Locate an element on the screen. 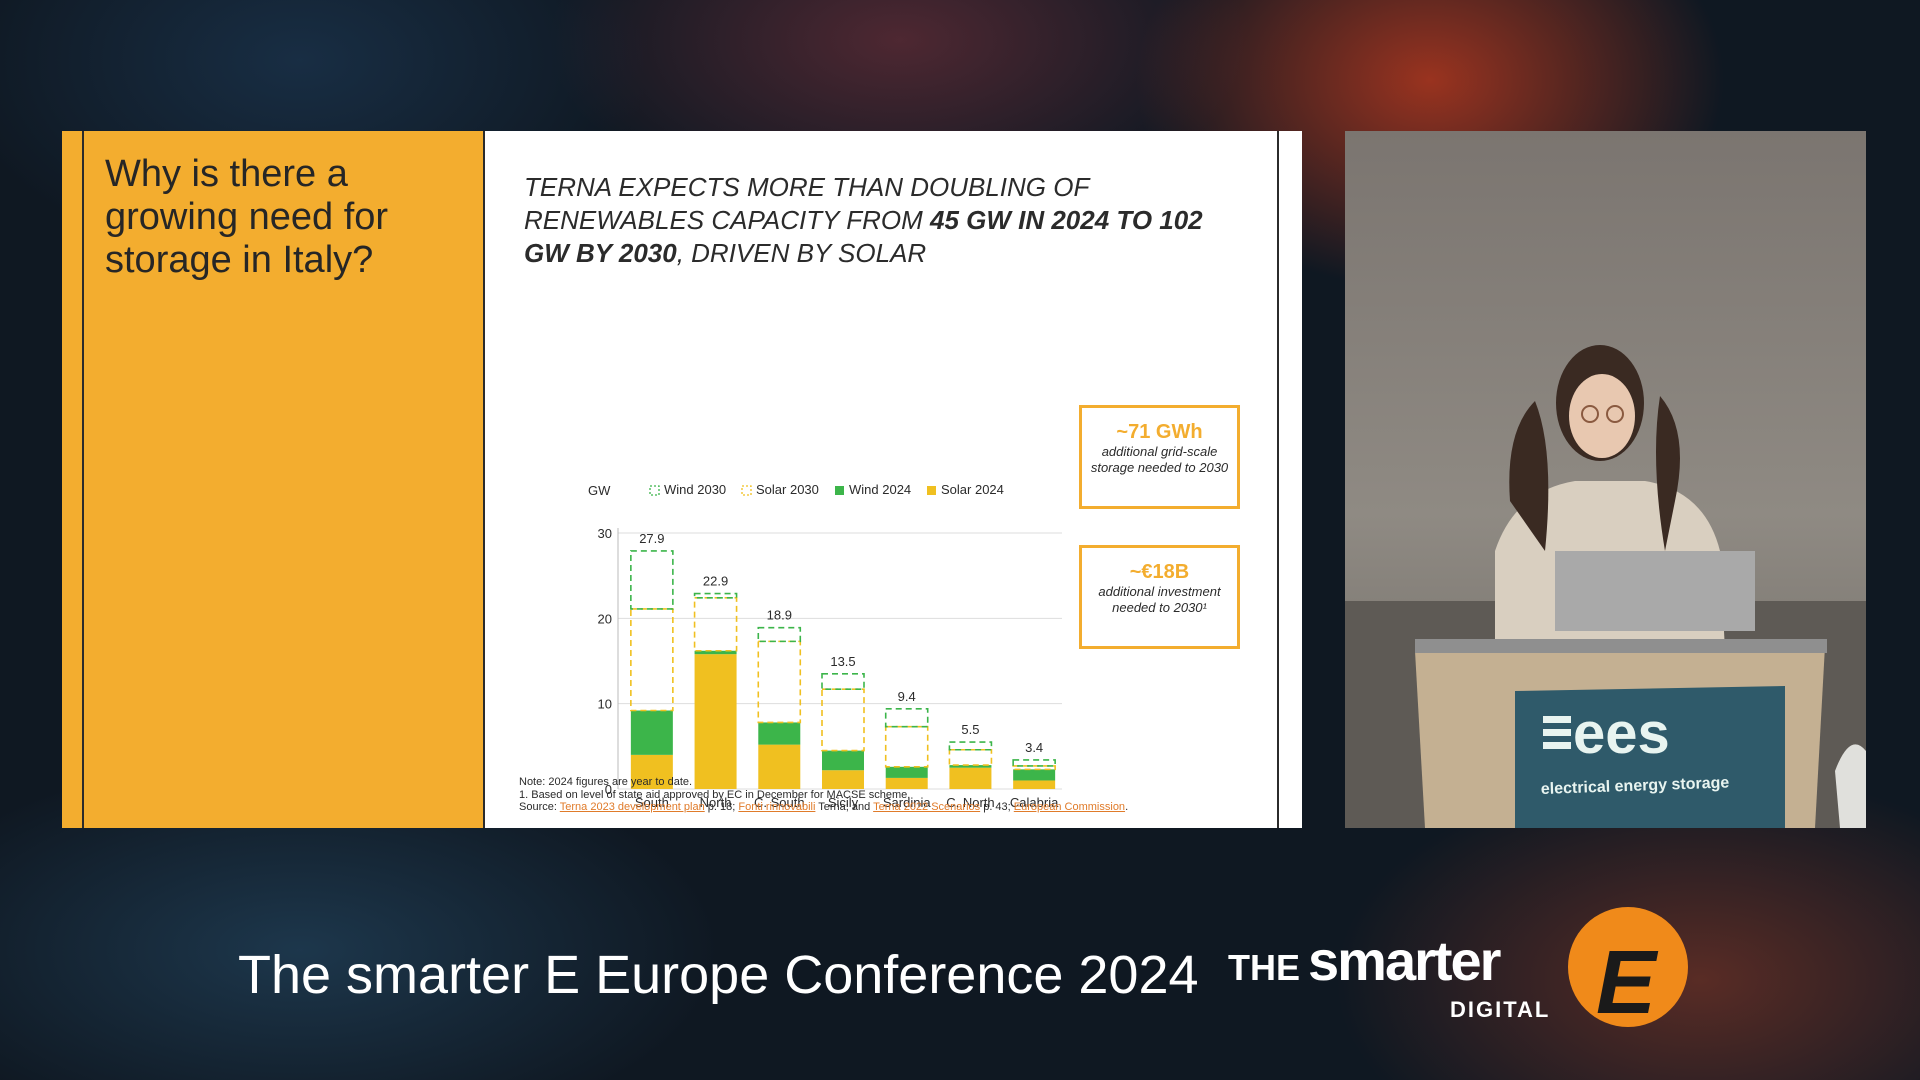  legend-swatch-solar-2024 is located at coordinates (931, 490).